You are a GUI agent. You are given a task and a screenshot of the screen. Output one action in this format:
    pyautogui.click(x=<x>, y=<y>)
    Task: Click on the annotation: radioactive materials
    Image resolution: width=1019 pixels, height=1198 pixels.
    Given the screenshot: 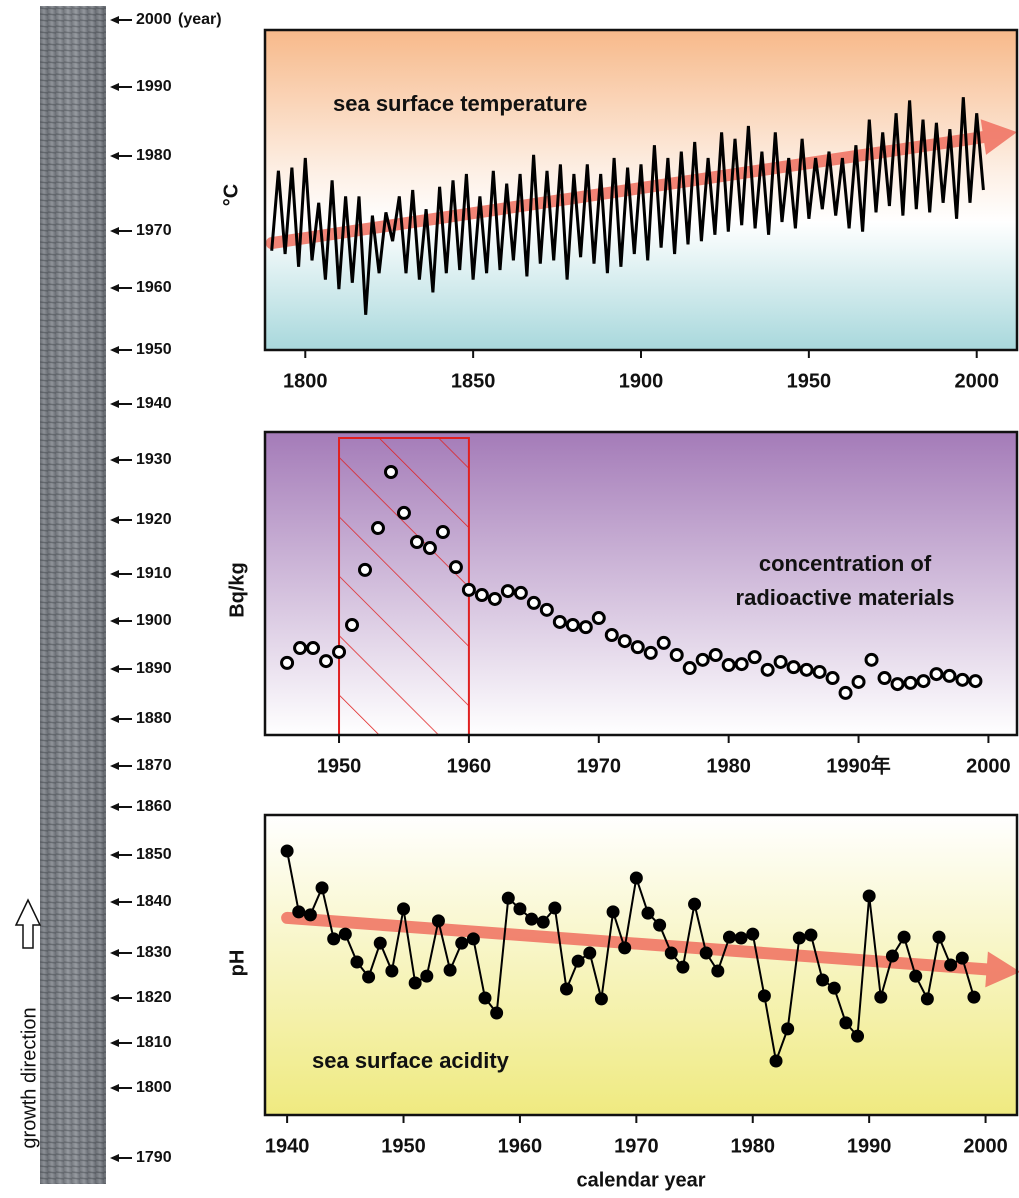 What is the action you would take?
    pyautogui.click(x=845, y=597)
    